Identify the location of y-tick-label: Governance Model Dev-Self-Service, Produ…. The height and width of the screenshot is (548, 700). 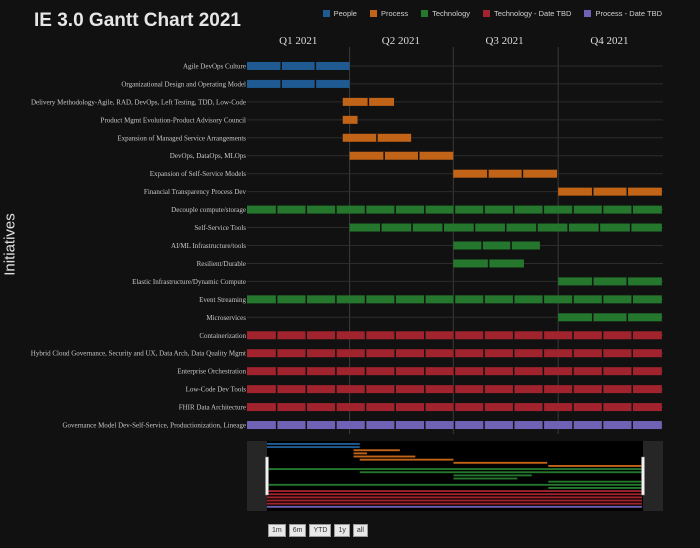
(155, 426).